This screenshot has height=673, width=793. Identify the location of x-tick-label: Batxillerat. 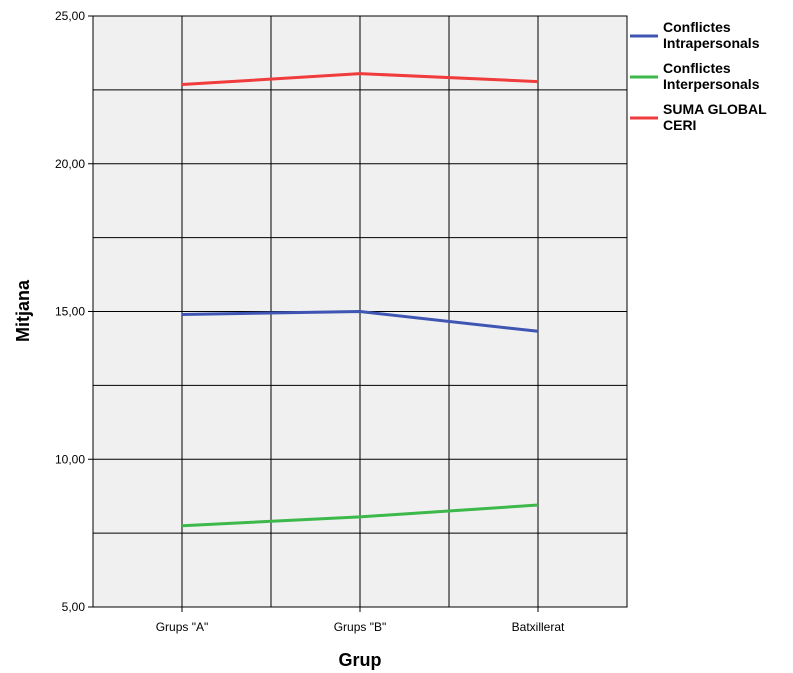
(538, 627).